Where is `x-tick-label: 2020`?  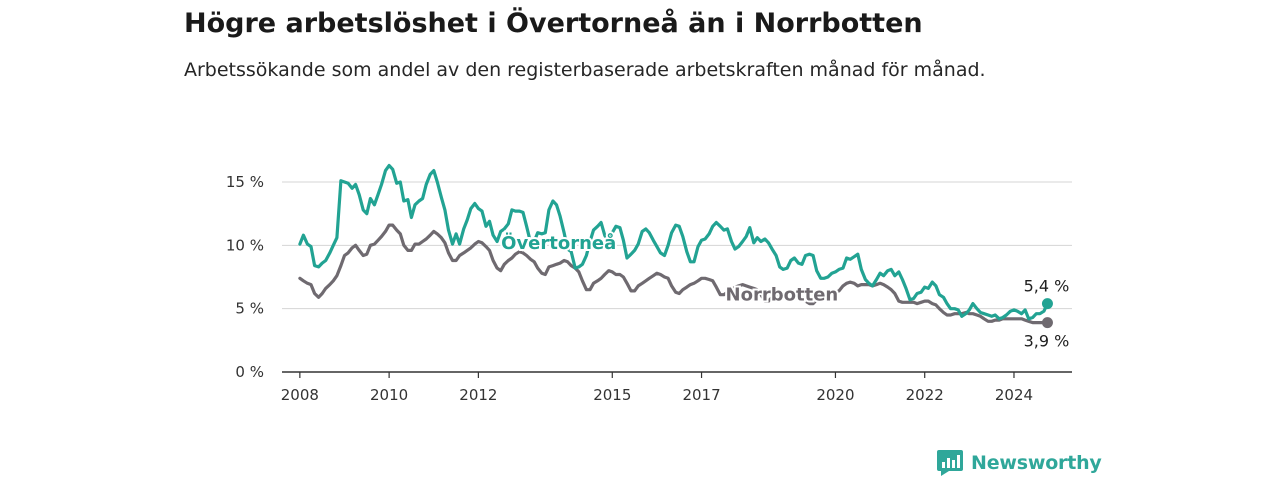 x-tick-label: 2020 is located at coordinates (835, 395).